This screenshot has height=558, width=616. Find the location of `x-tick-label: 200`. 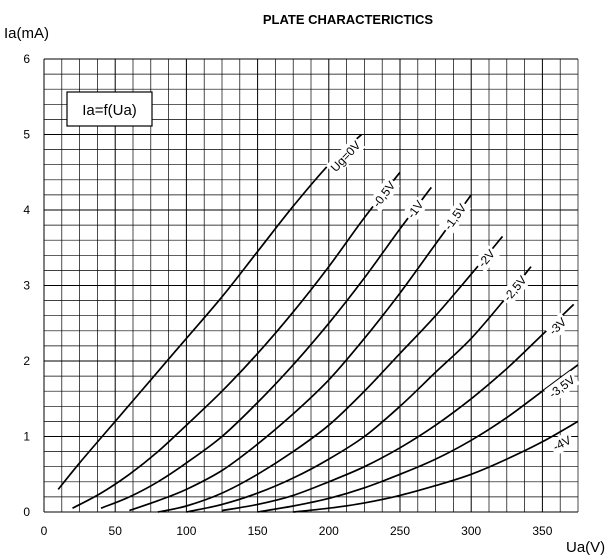

x-tick-label: 200 is located at coordinates (329, 531).